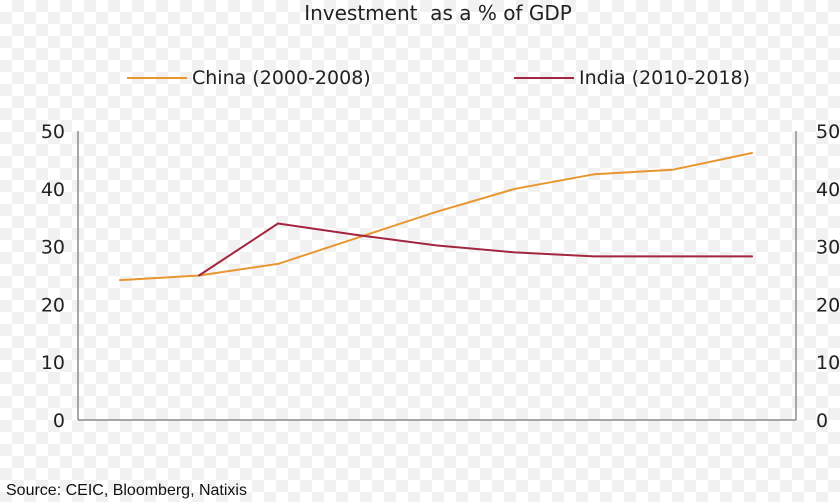  I want to click on legend-label-china: China (2000-2008), so click(281, 78).